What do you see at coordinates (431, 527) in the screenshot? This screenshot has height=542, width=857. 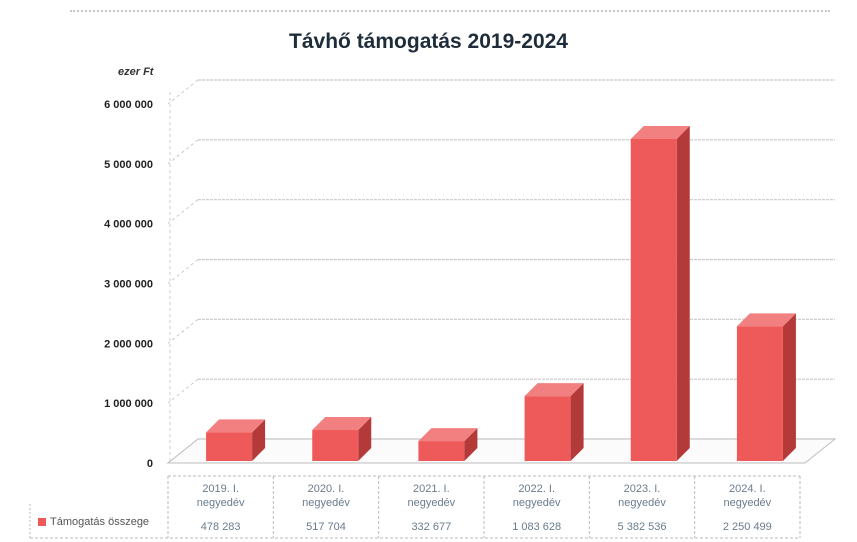 I see `data-label: 332 677` at bounding box center [431, 527].